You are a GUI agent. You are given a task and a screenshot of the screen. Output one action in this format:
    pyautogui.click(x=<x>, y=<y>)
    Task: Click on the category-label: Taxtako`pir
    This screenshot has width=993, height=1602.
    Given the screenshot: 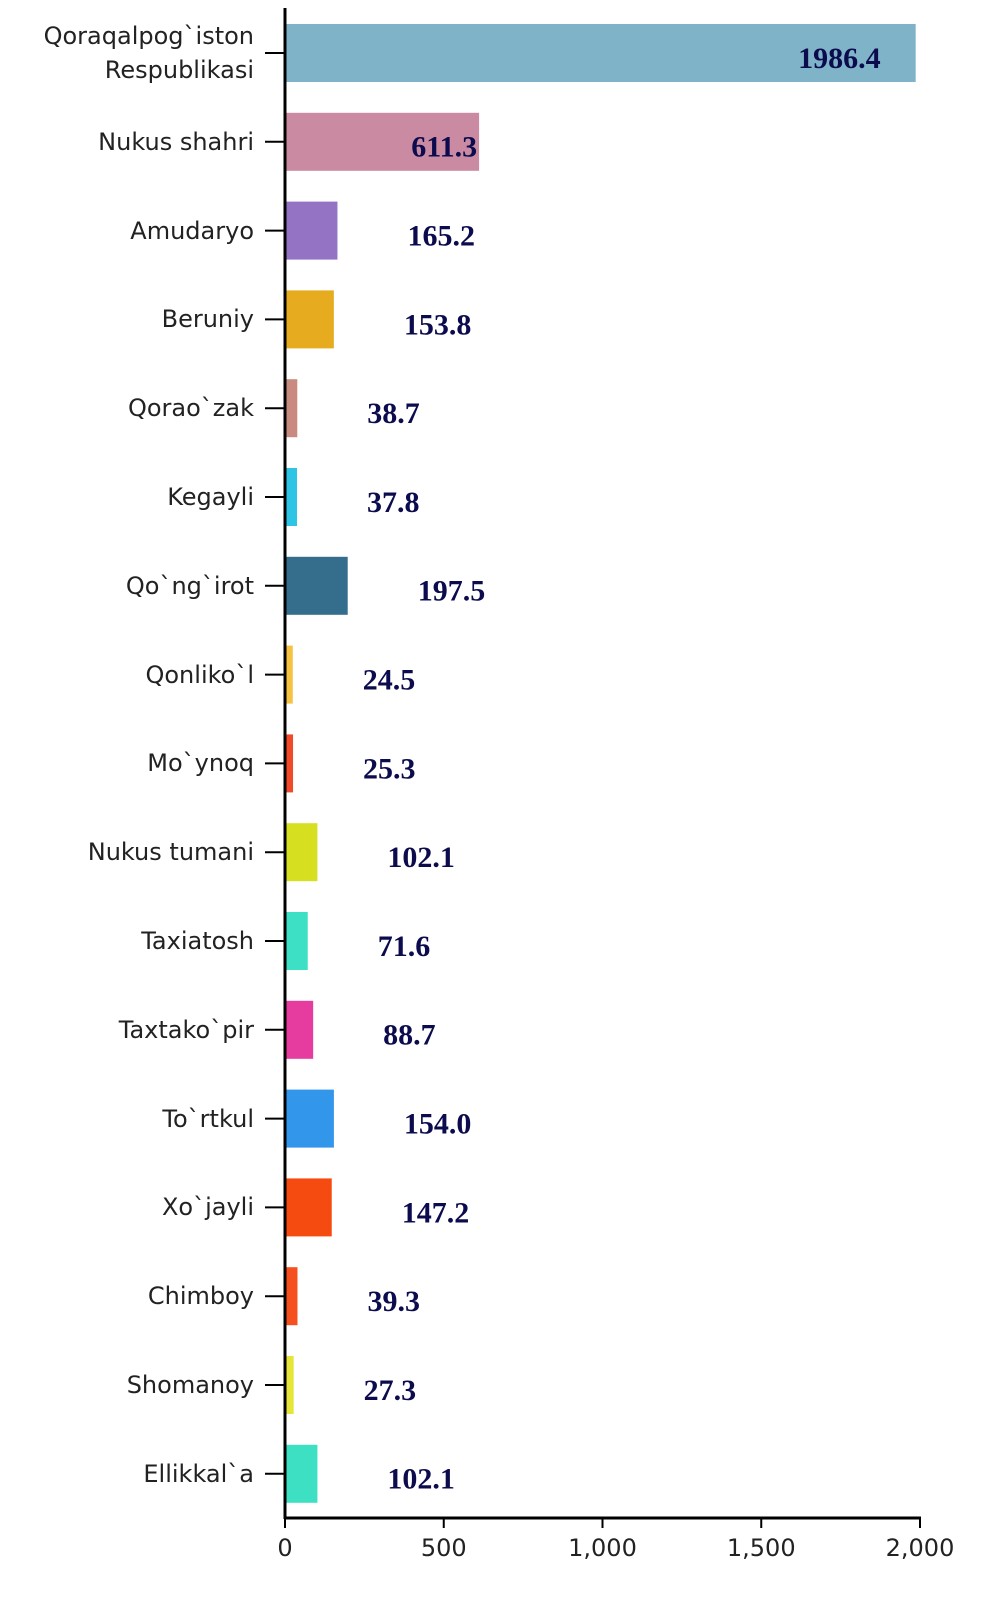 What is the action you would take?
    pyautogui.click(x=186, y=1029)
    